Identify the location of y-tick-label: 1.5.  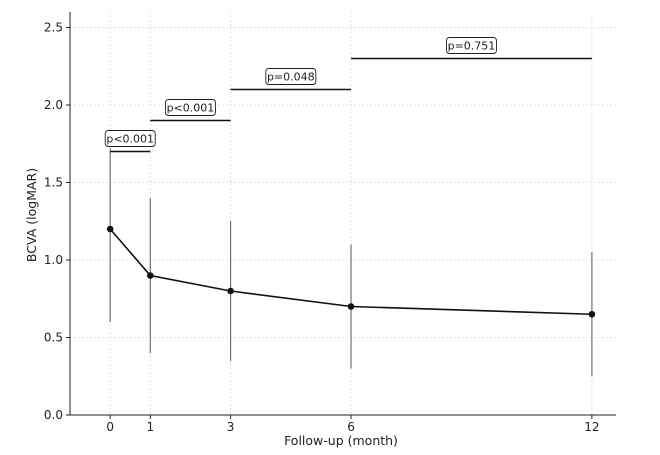
(53, 183).